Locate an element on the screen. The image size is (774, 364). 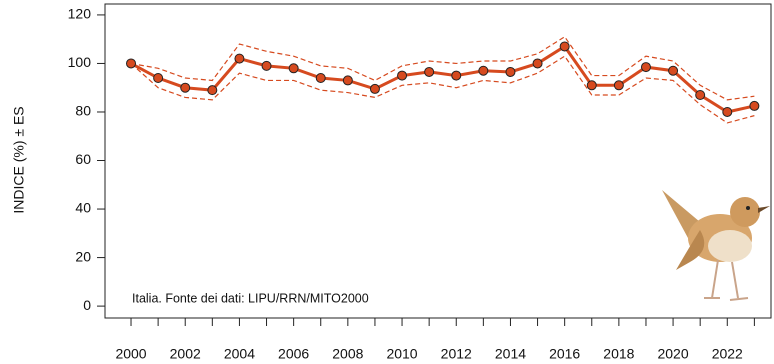
bird-illustration is located at coordinates (716, 245).